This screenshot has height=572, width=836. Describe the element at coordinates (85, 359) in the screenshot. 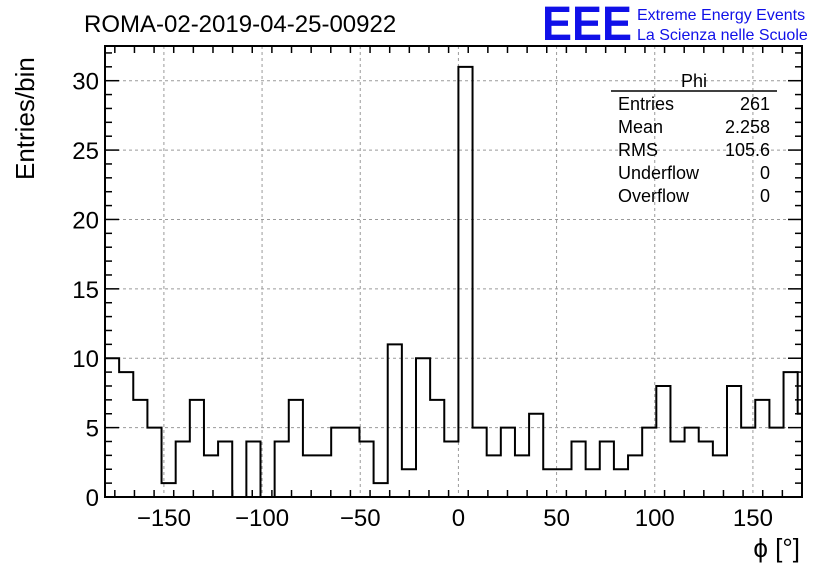

I see `y-tick-label: 10` at that location.